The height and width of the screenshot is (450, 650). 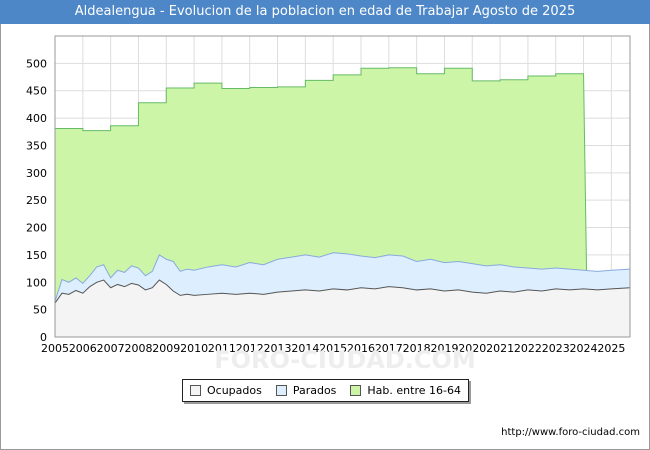 I want to click on x-tick-label: 2013, so click(x=278, y=348).